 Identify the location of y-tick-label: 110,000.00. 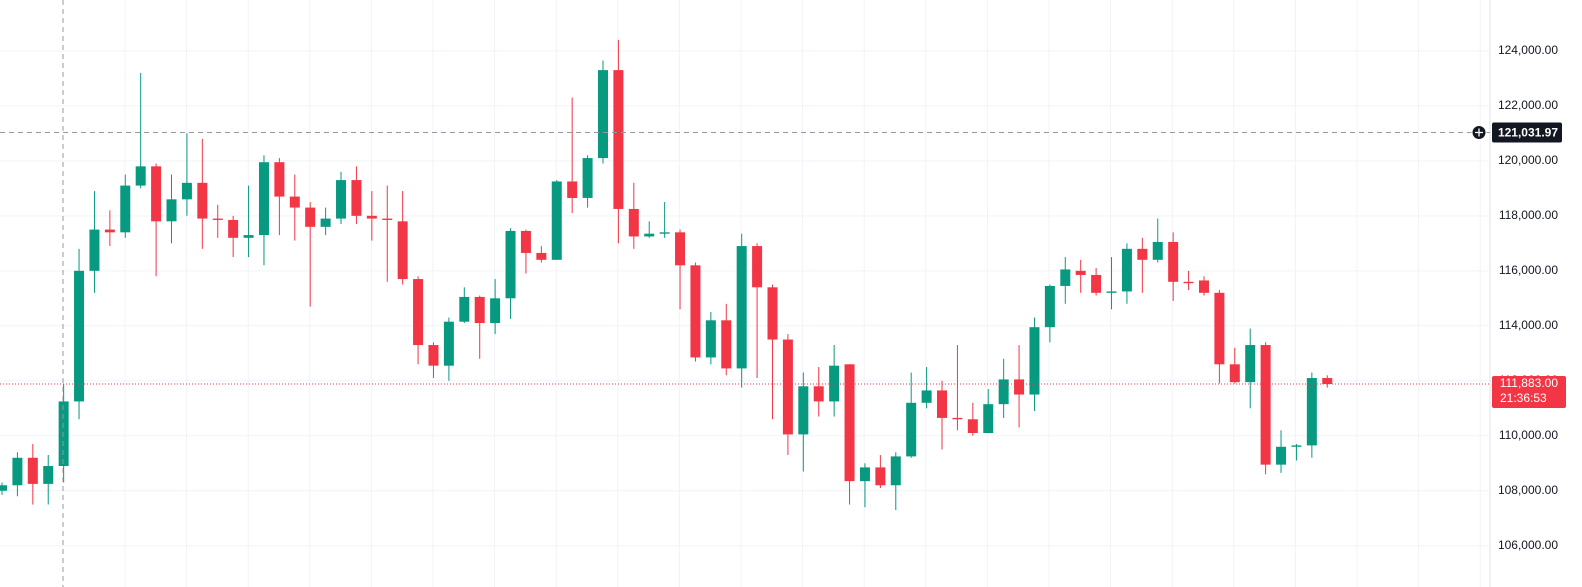
(1528, 435).